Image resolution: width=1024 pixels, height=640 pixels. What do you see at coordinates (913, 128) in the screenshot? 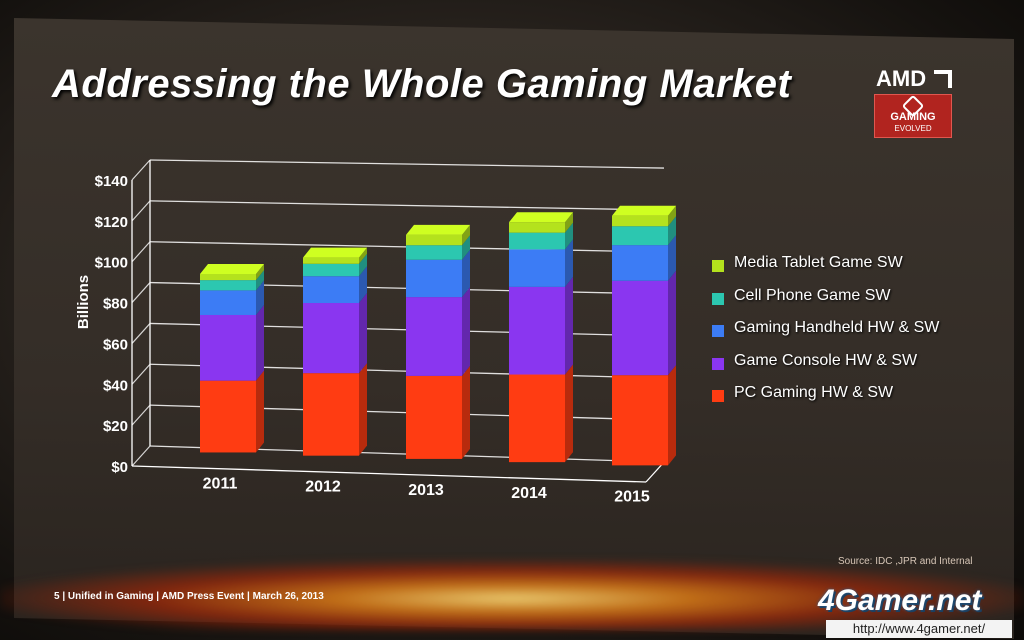
I see `badge-line2: EVOLVED` at bounding box center [913, 128].